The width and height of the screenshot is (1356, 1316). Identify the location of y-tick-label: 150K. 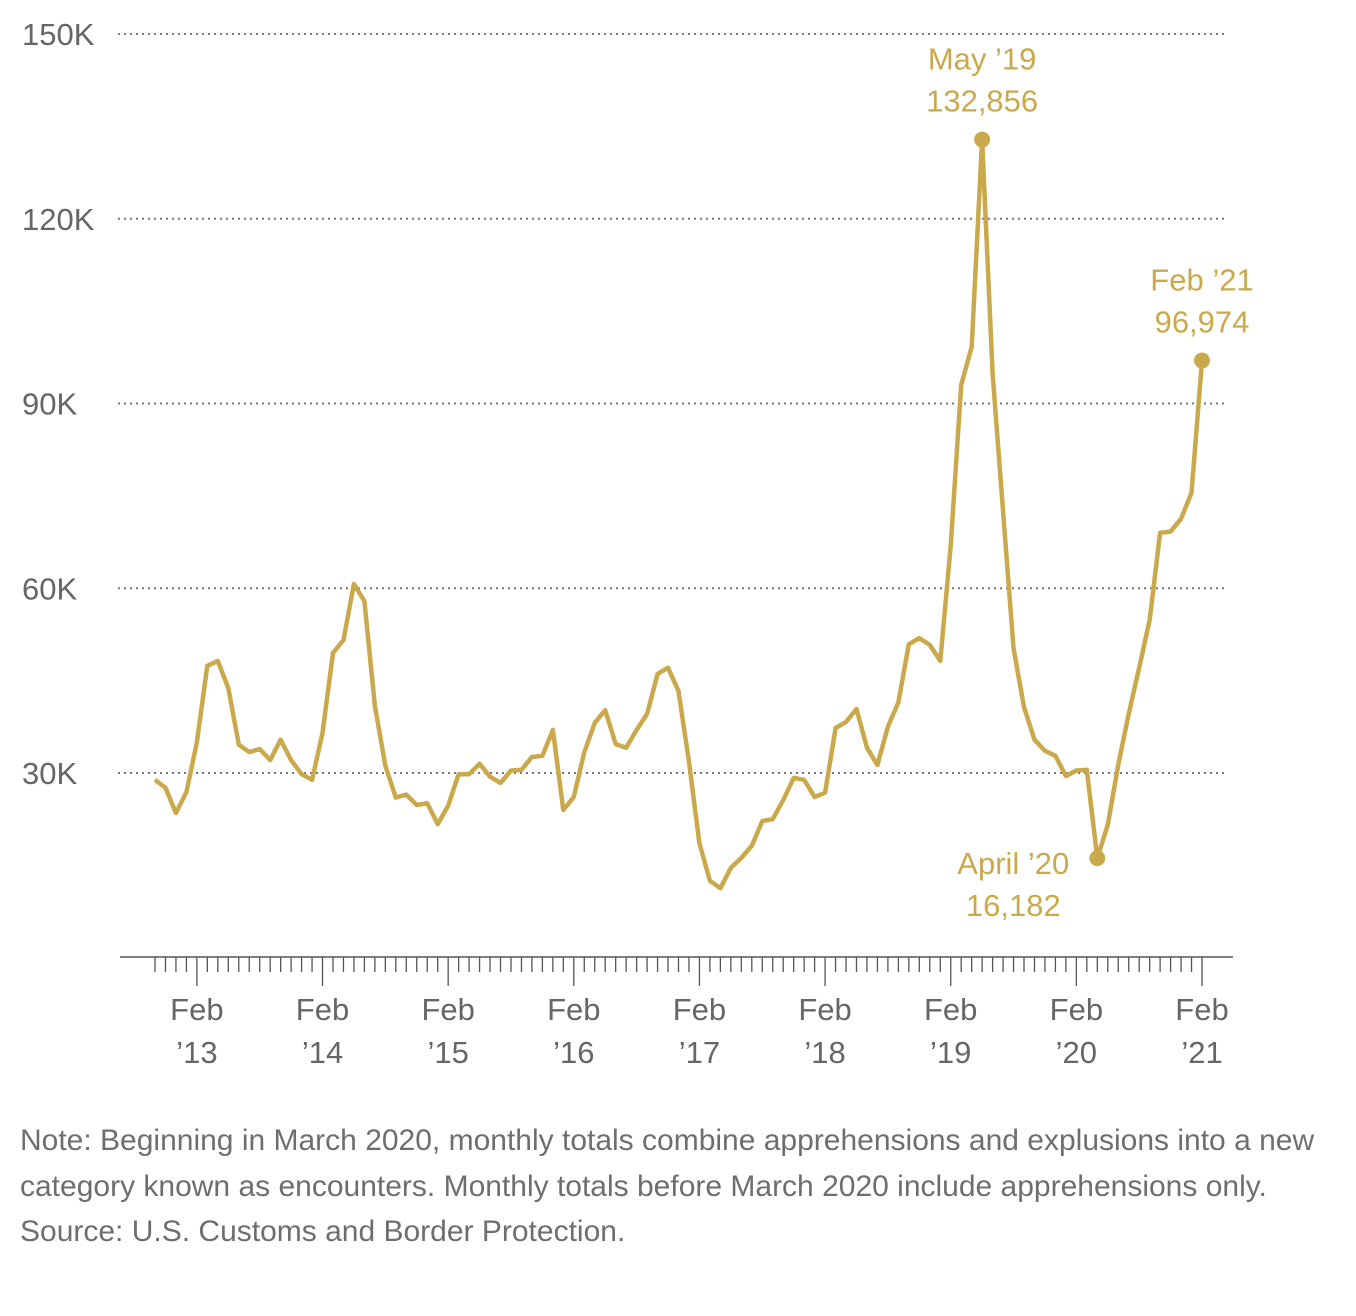
(58, 34).